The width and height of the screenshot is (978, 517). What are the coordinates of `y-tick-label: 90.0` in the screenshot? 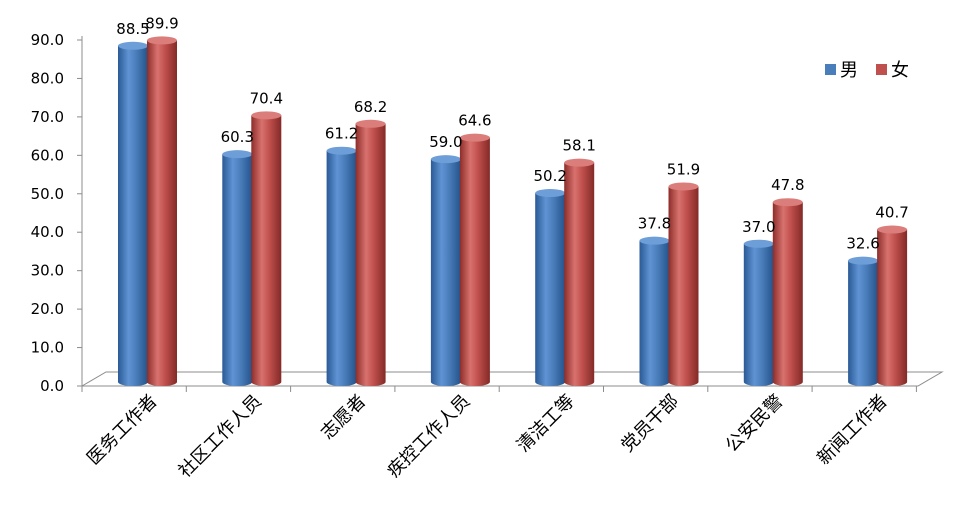 It's located at (47, 40).